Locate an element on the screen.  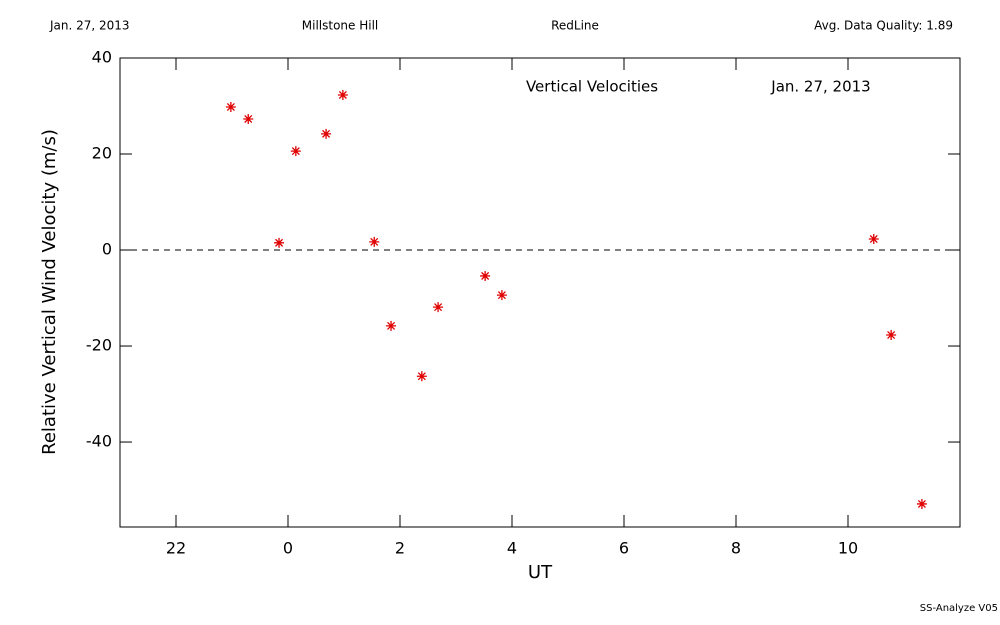
chart-subtitle: Jan. 27, 2013 is located at coordinates (820, 87).